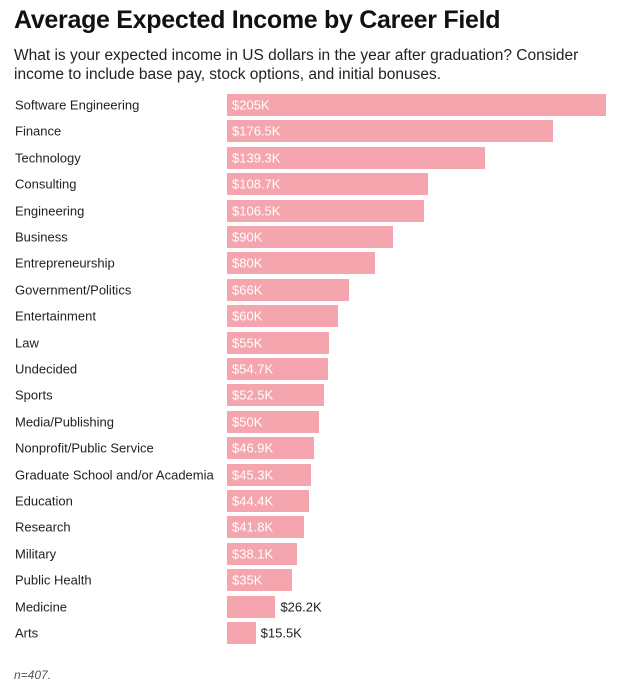 The image size is (622, 690). I want to click on category-label: Graduate School and/or Academia, so click(114, 475).